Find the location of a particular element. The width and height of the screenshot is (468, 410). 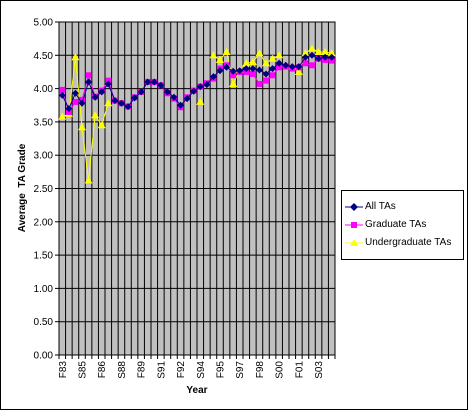

y-tick-label: 1.50 is located at coordinates (44, 256).